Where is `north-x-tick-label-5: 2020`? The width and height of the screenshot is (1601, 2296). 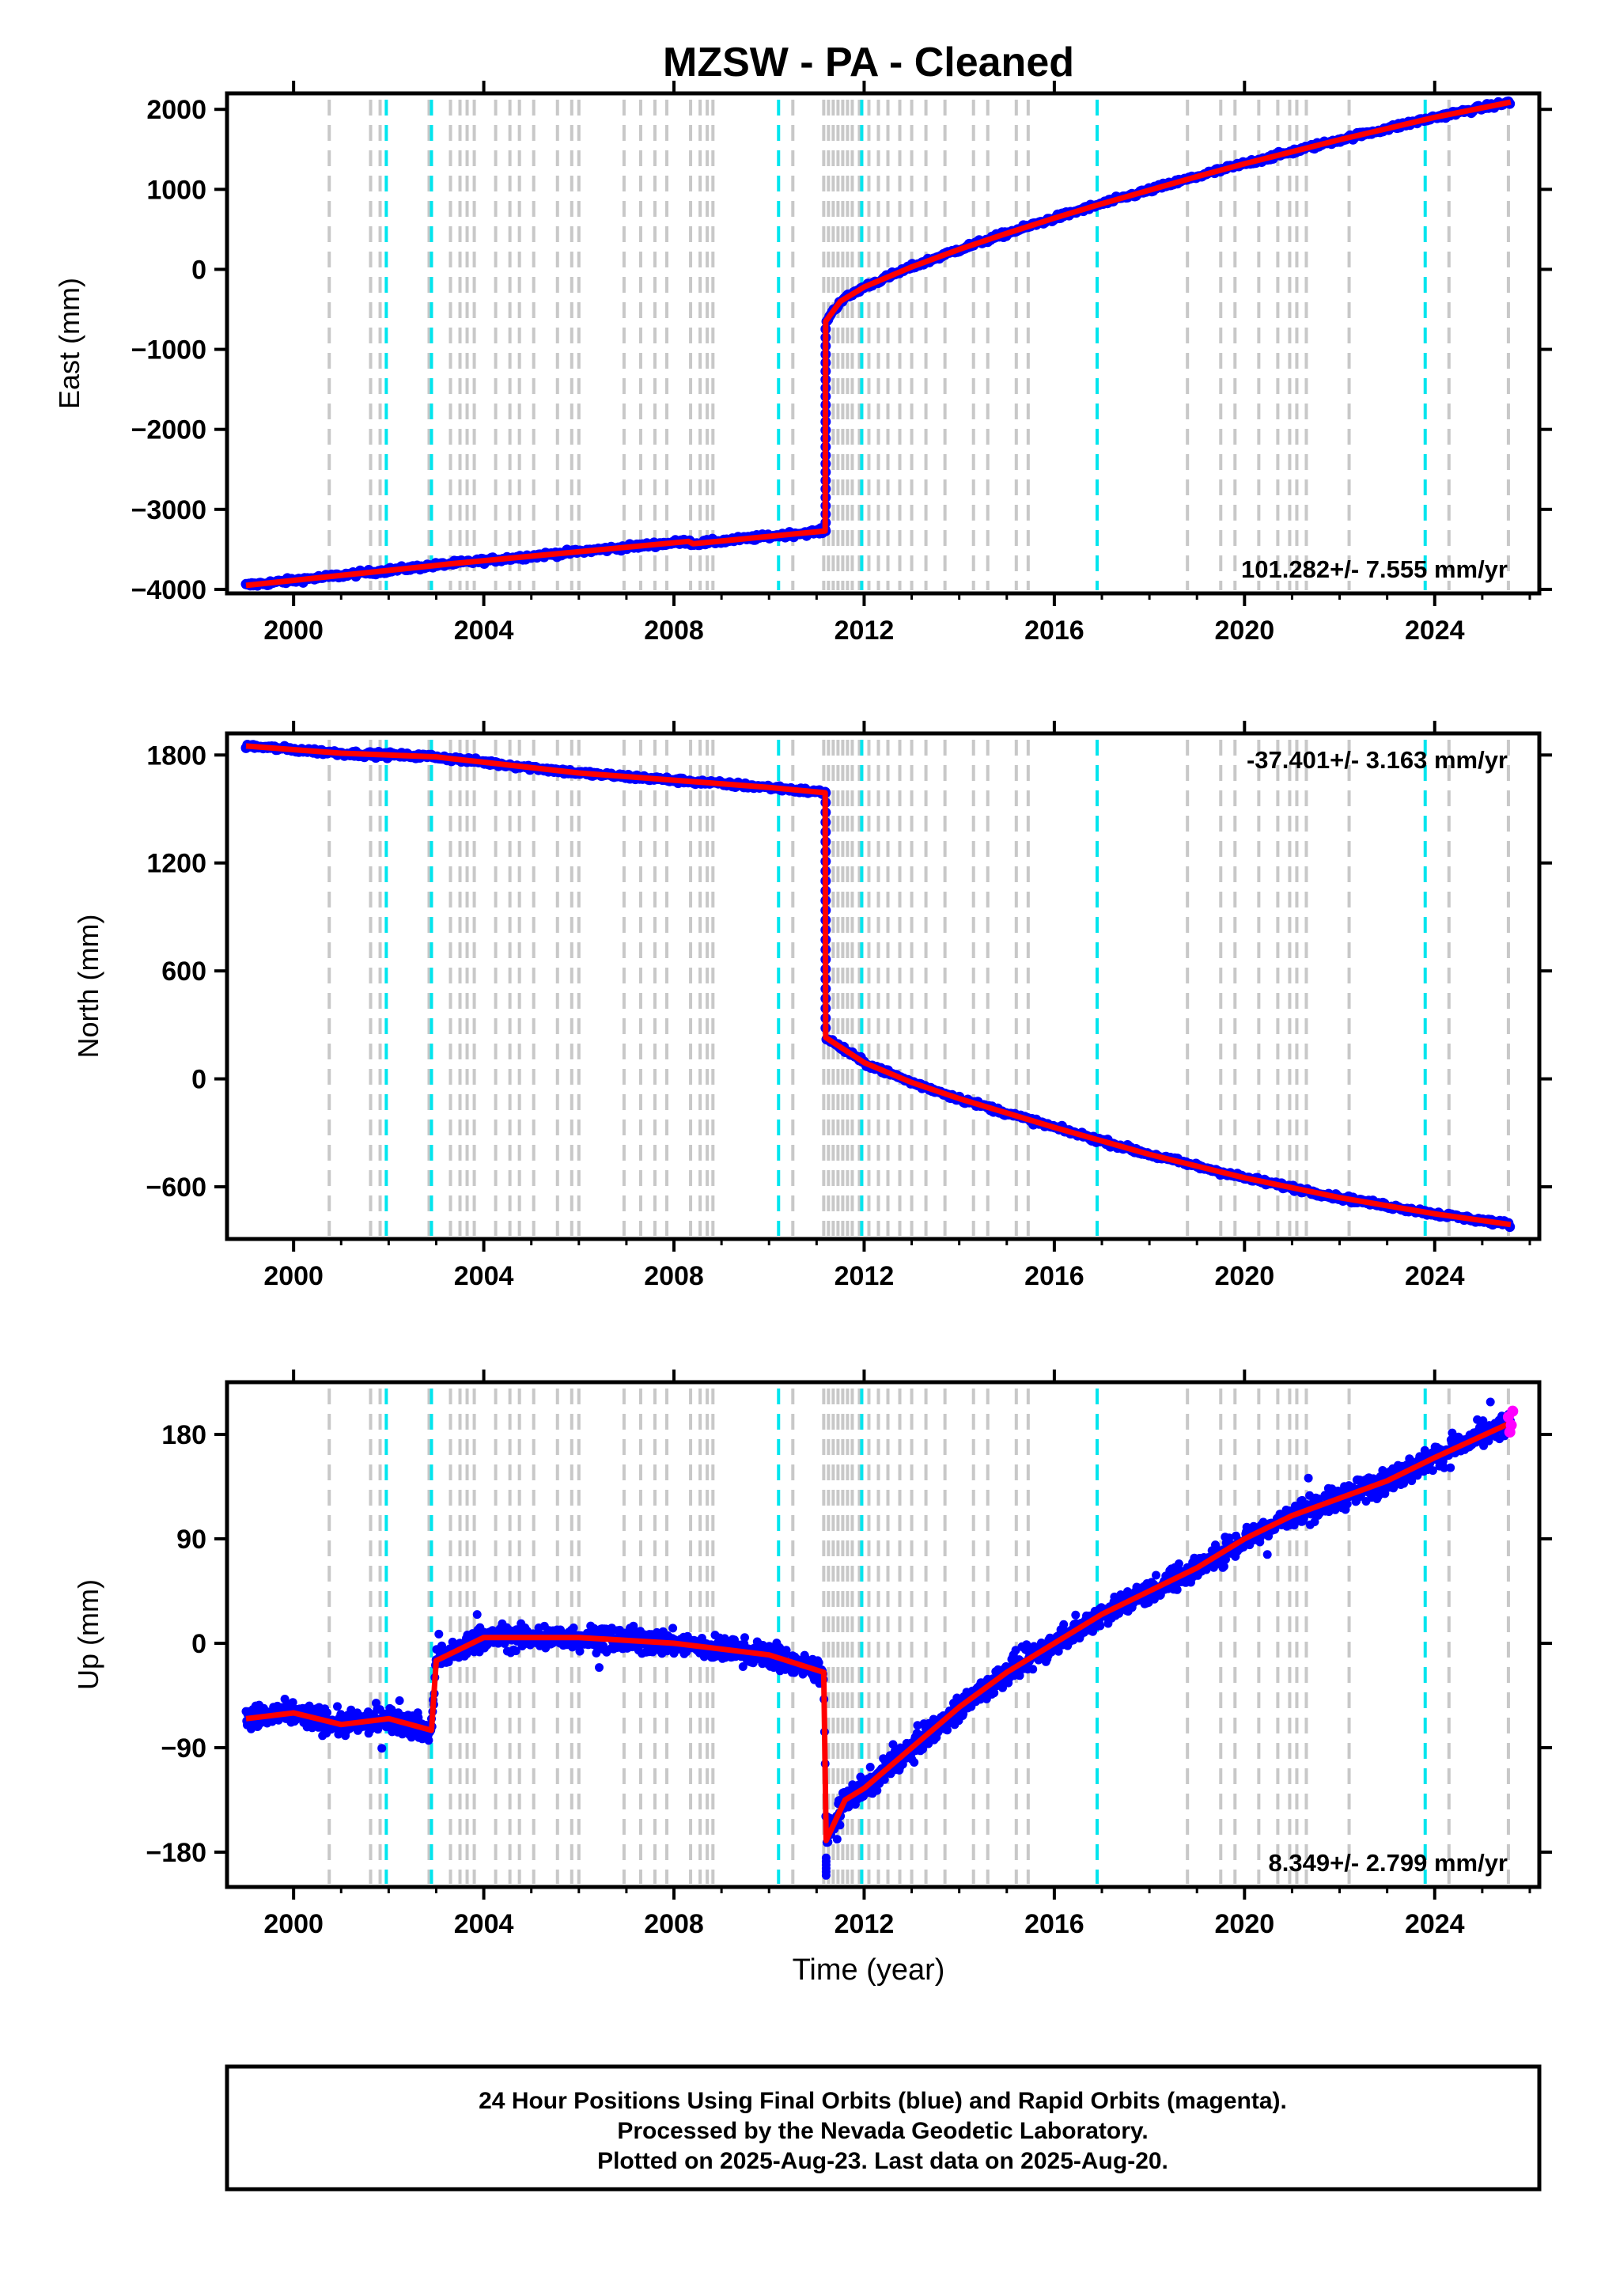
north-x-tick-label-5: 2020 is located at coordinates (1245, 1276).